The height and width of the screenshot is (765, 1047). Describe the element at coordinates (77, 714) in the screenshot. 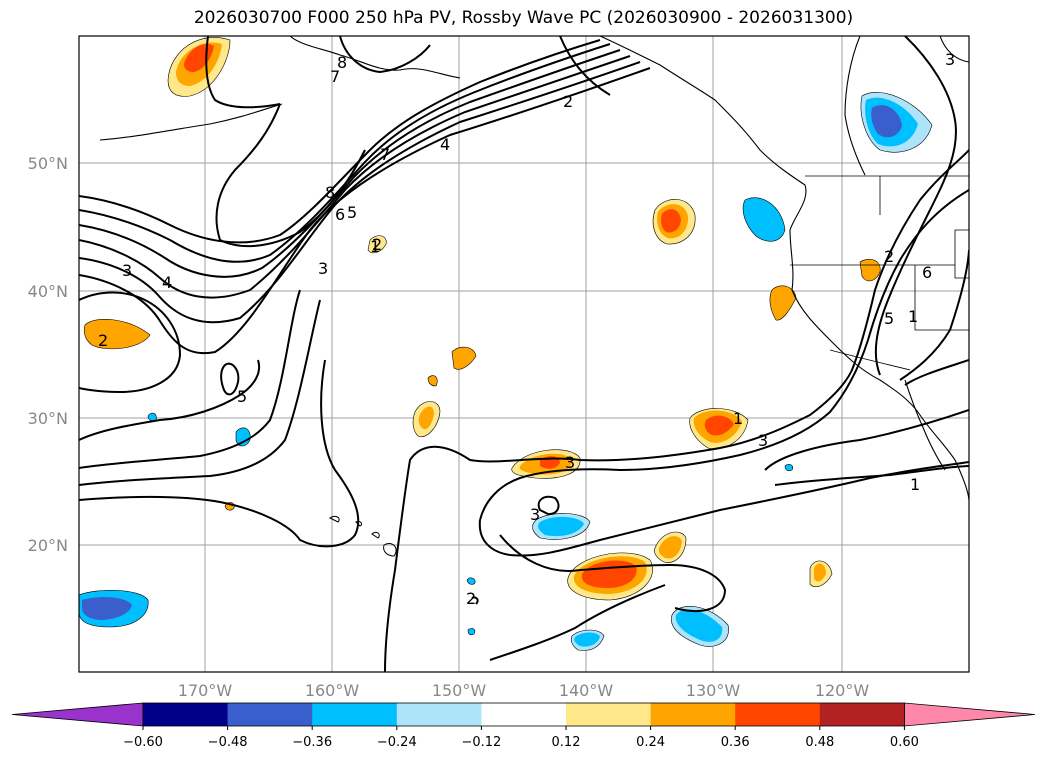

I see `colorbar-extend-min` at that location.